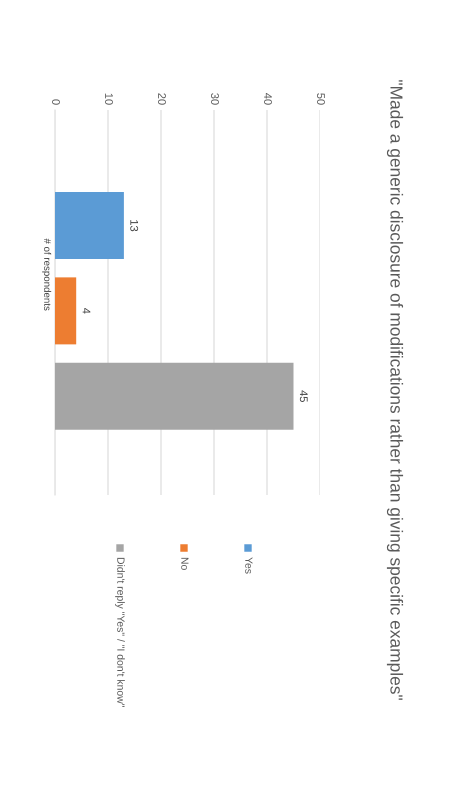 This screenshot has width=454, height=799. I want to click on text: "Made a generic disclosure of modifications rather than giving specific examples", so click(395, 390).